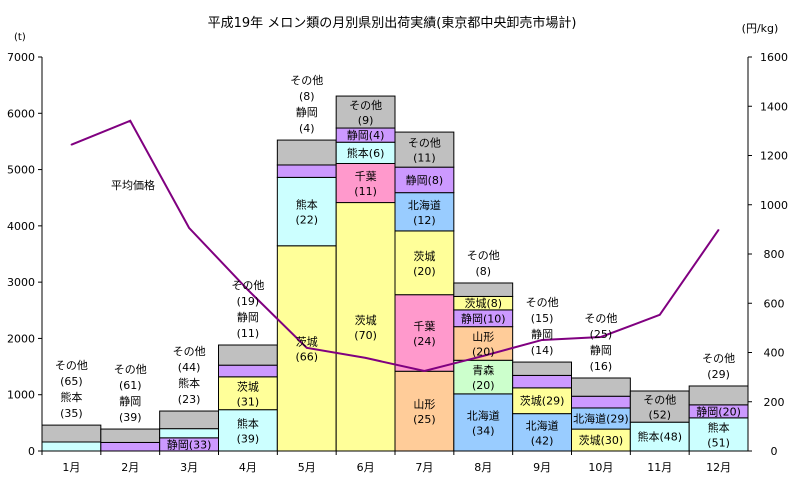 The height and width of the screenshot is (487, 791). Describe the element at coordinates (21, 113) in the screenshot. I see `y-tick-label: 6000` at that location.